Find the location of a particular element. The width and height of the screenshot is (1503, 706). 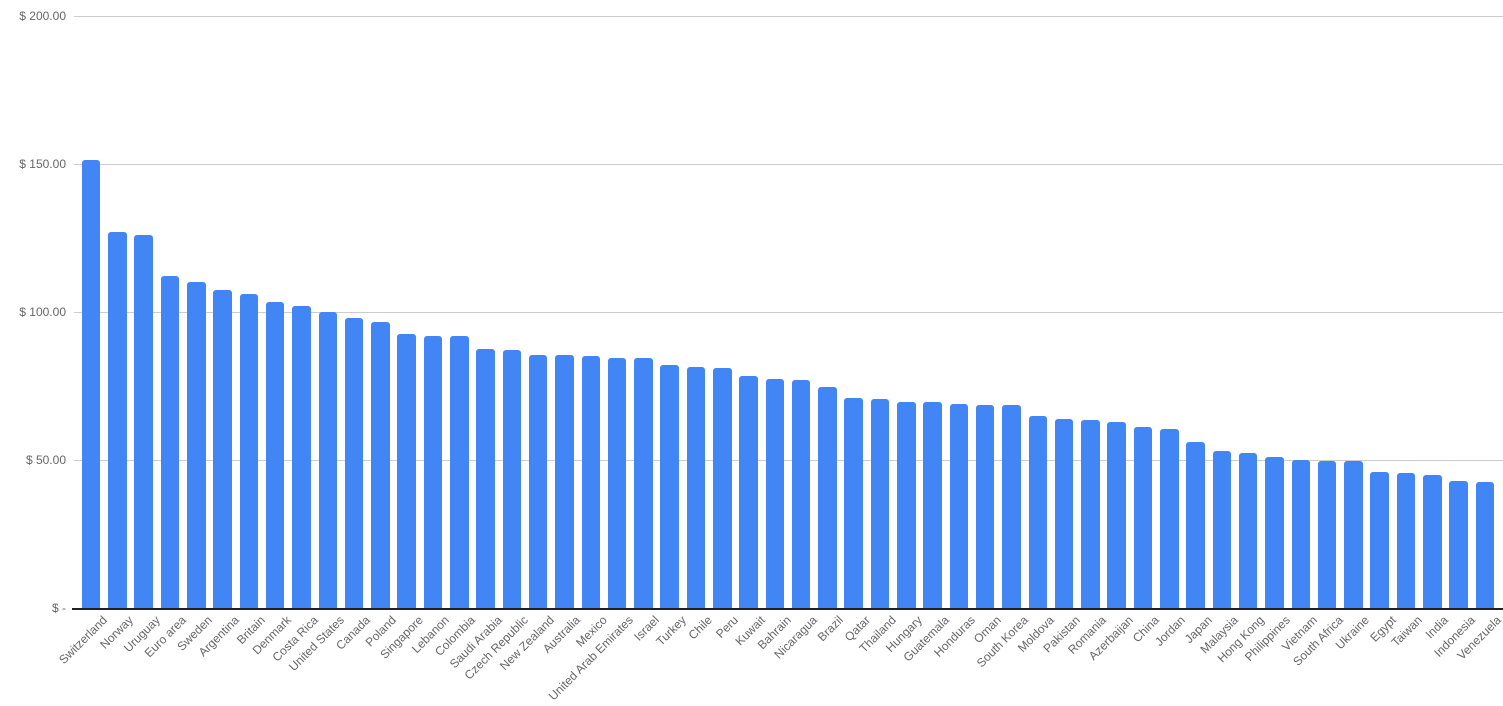

bar-united-arab-emirates is located at coordinates (617, 482).